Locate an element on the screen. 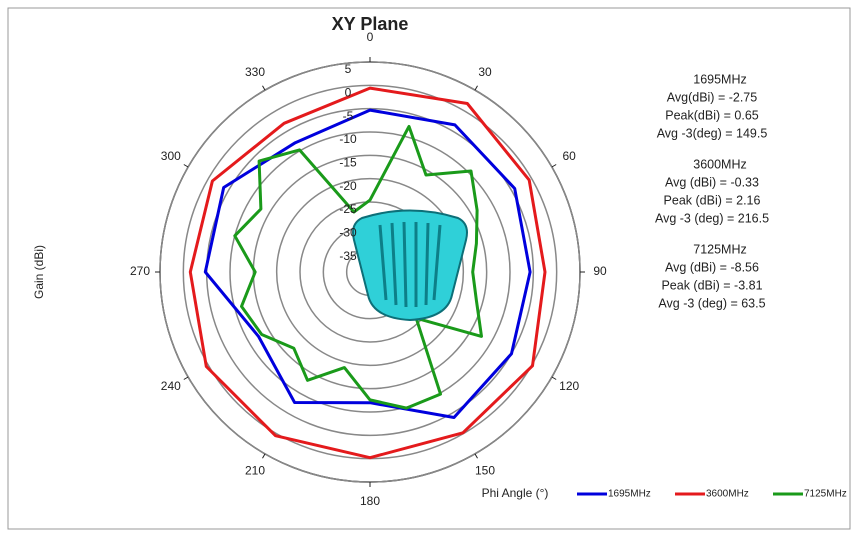 This screenshot has width=859, height=537. r-tick-label: -30 is located at coordinates (348, 233).